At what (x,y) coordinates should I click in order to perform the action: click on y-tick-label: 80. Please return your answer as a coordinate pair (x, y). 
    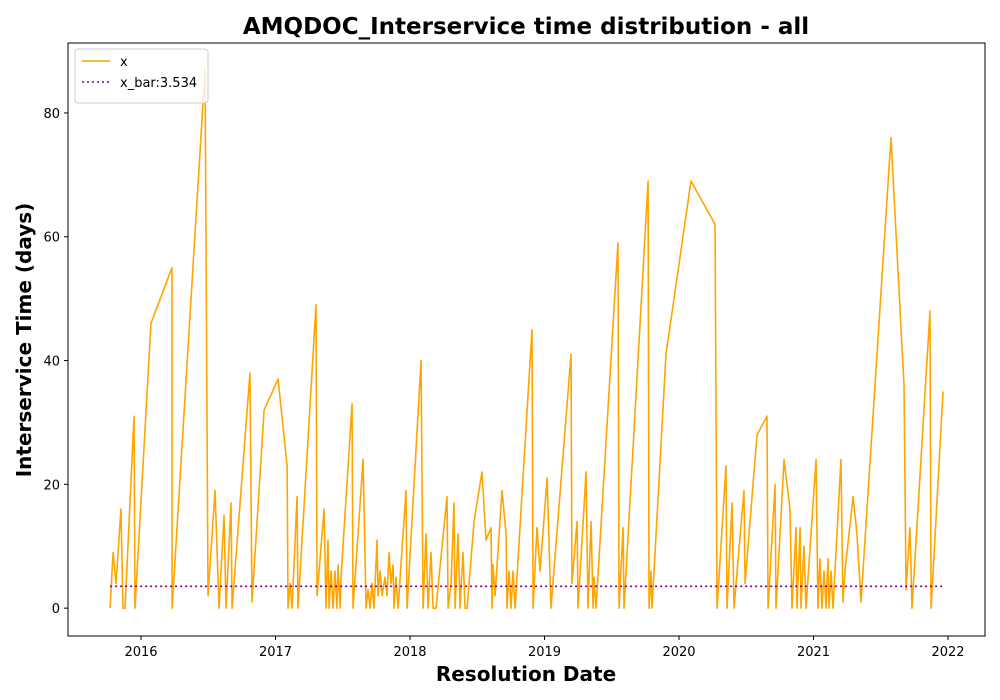
    Looking at the image, I should click on (51, 114).